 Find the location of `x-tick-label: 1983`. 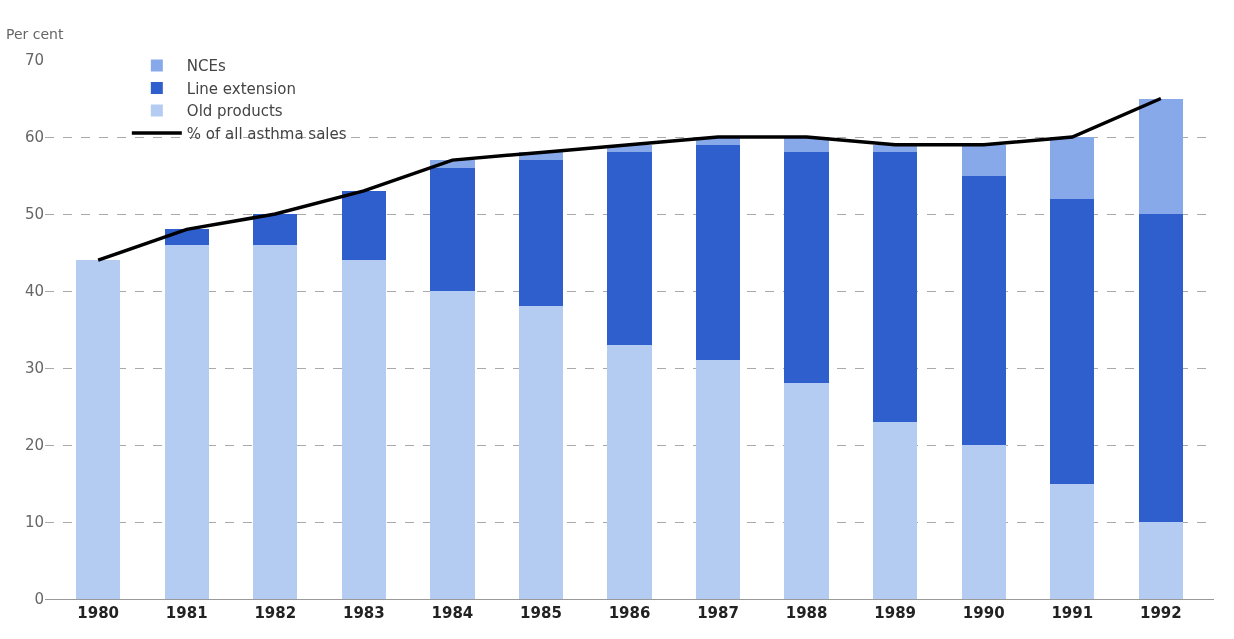

x-tick-label: 1983 is located at coordinates (363, 613).